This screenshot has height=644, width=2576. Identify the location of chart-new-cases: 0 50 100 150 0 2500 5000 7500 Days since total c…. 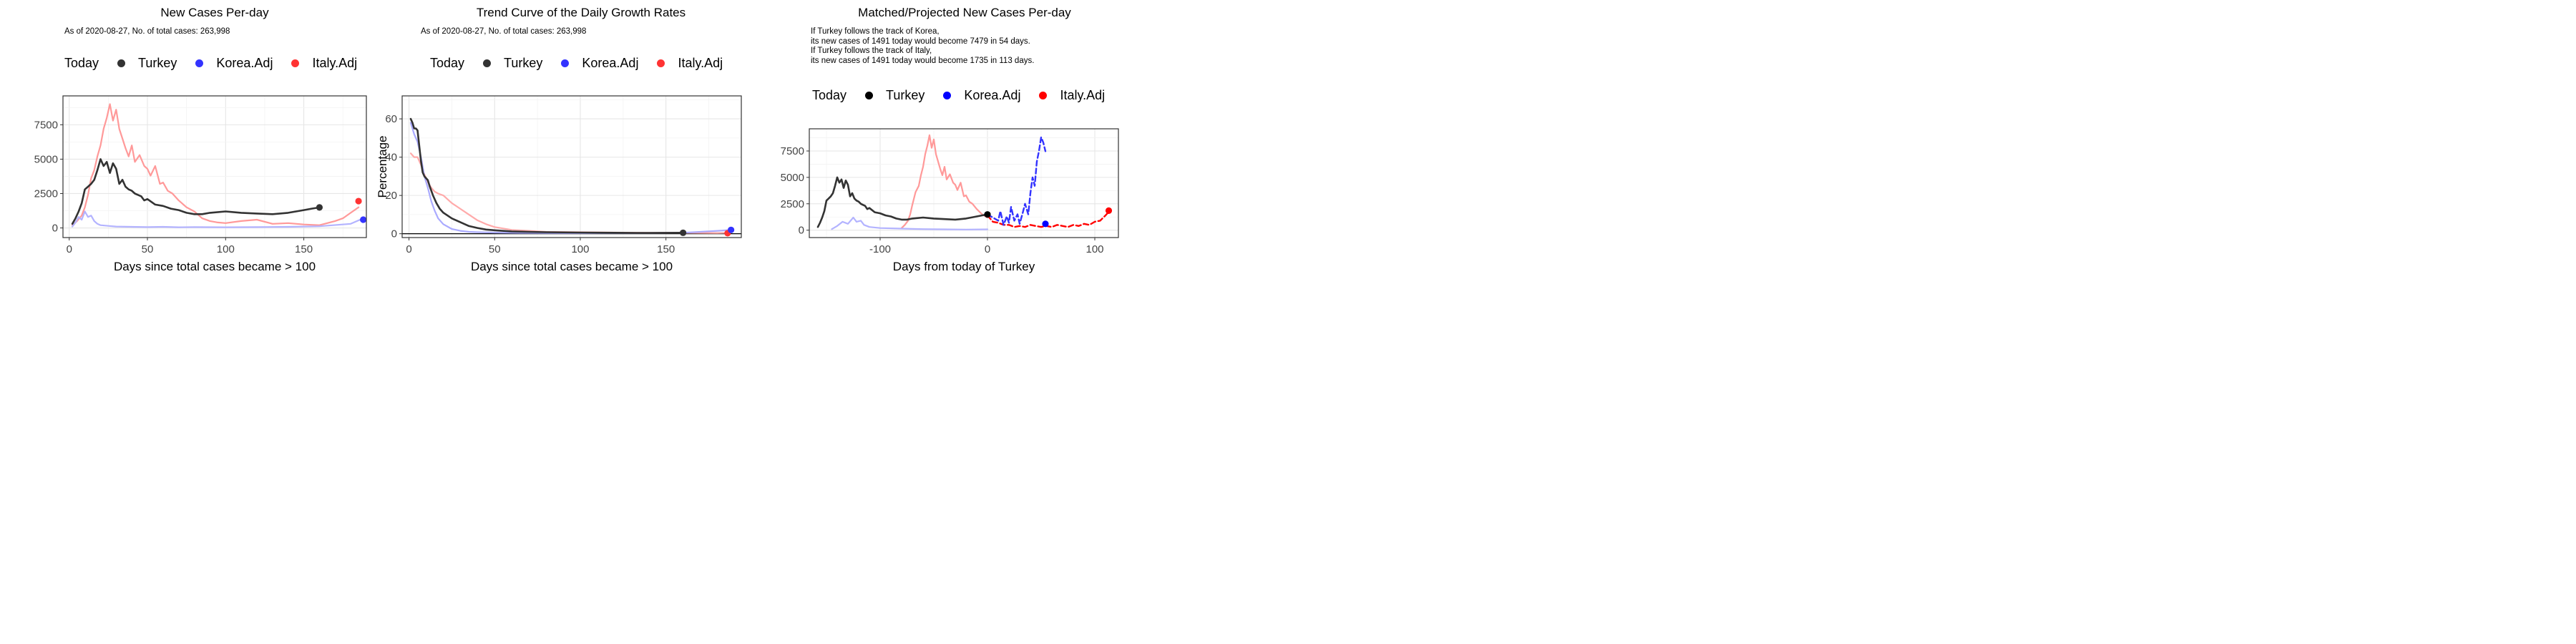
(200, 184).